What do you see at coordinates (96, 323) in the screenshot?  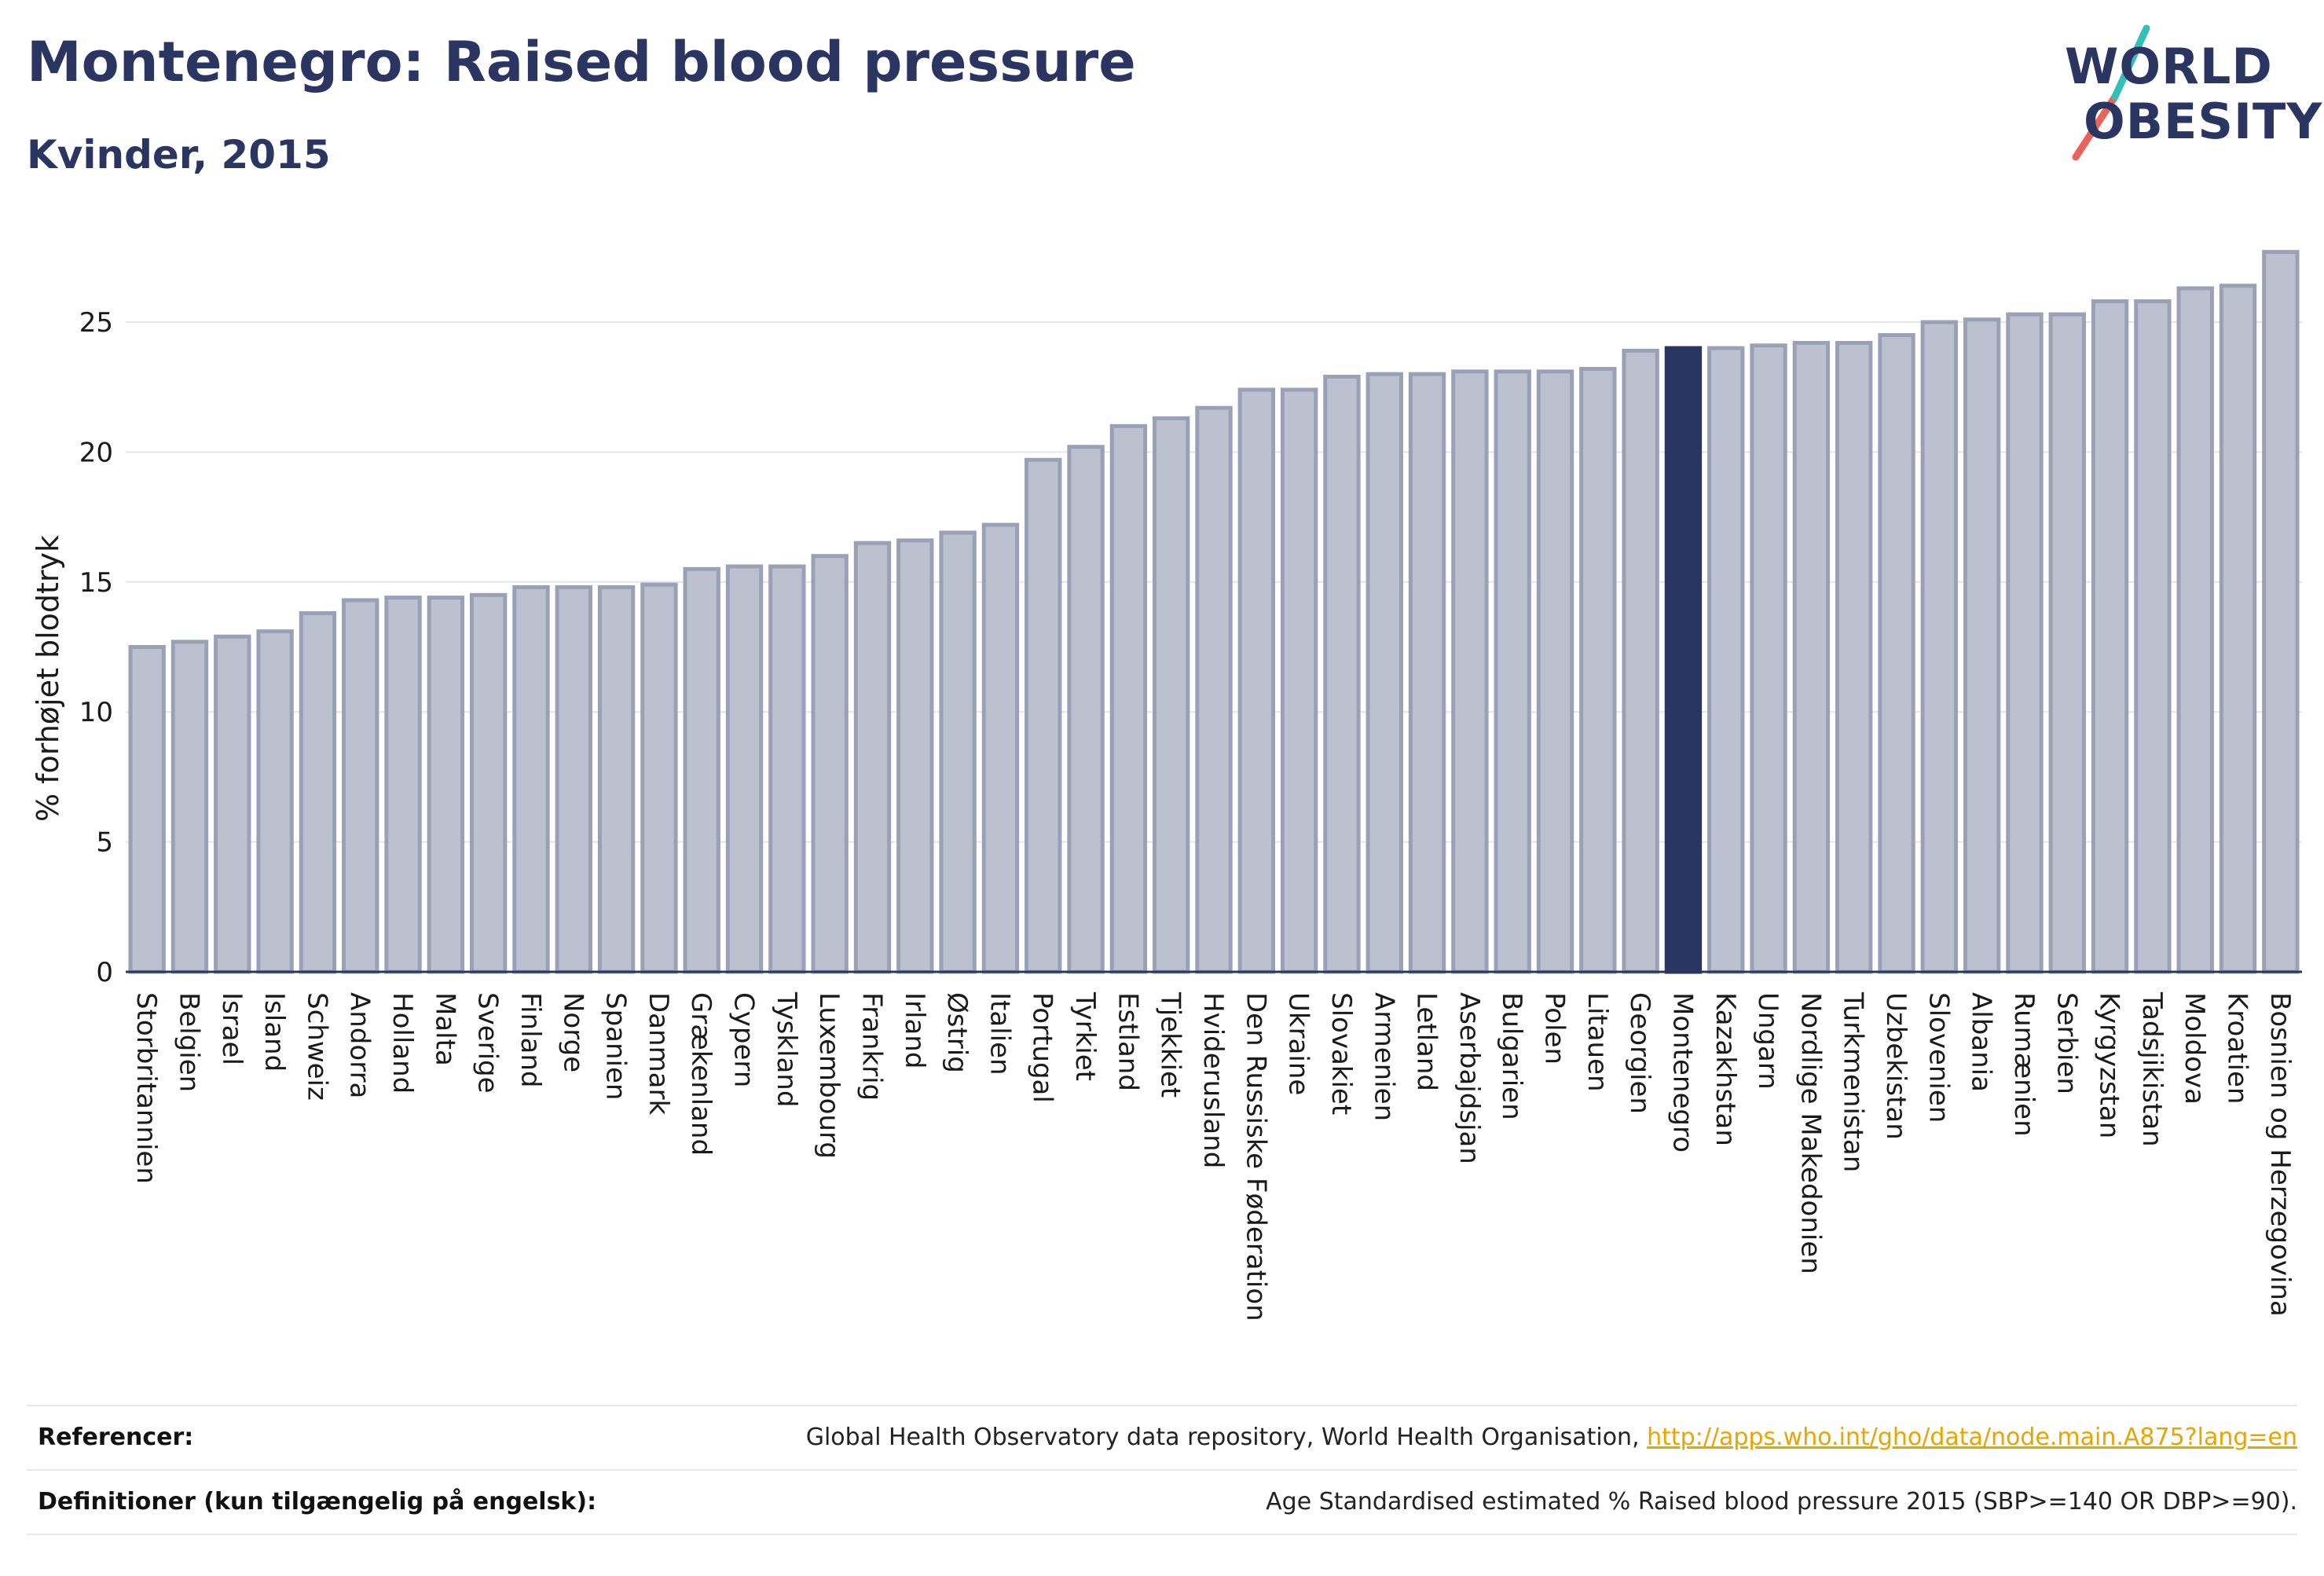 I see `y-tick-label: 25` at bounding box center [96, 323].